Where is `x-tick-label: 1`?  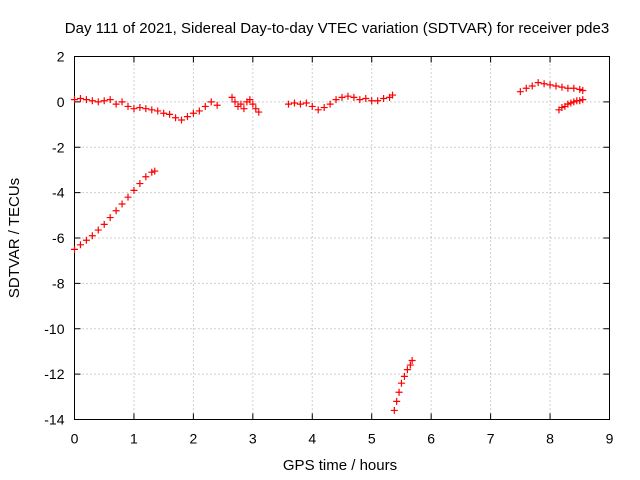
x-tick-label: 1 is located at coordinates (134, 439).